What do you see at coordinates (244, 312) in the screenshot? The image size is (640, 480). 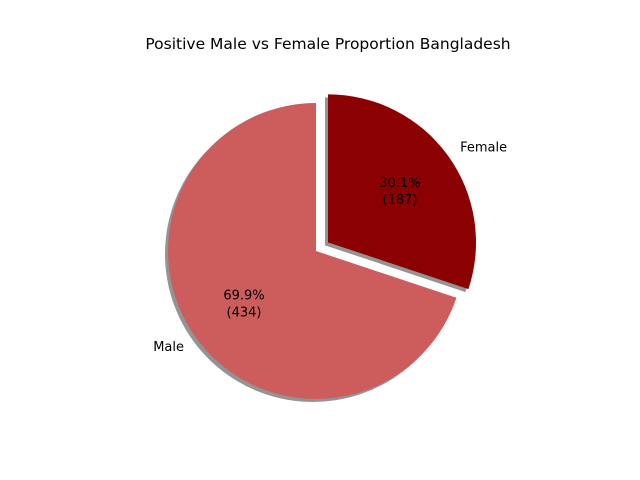 I see `slice-count-male: (434)` at bounding box center [244, 312].